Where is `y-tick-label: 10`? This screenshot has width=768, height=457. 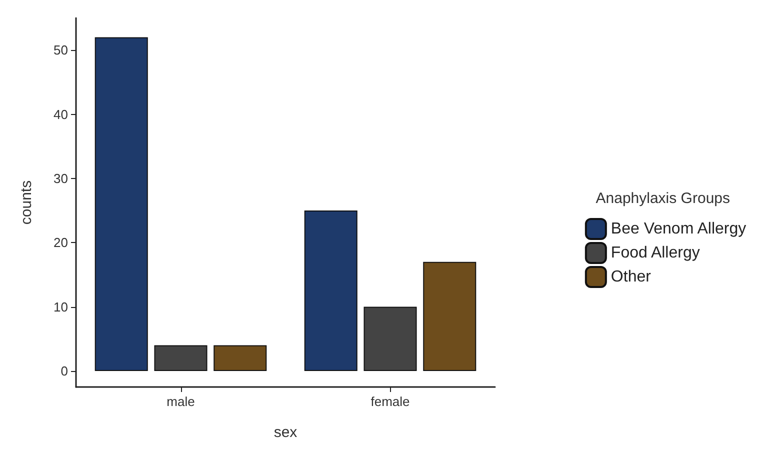 y-tick-label: 10 is located at coordinates (61, 306).